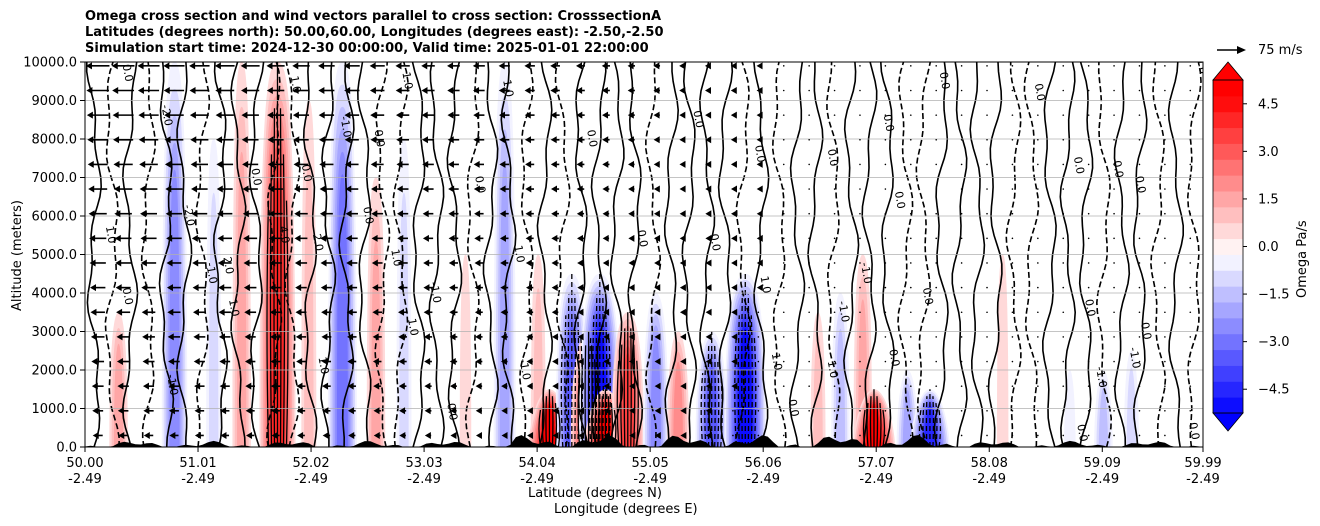 This screenshot has width=1320, height=526. I want to click on contour-label-27: 0.0, so click(592, 138).